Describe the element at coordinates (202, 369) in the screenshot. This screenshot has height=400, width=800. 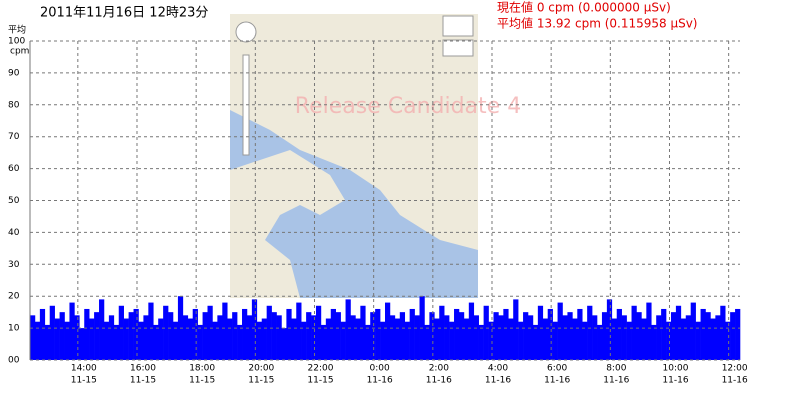
I see `x-tick-label: 18:00` at that location.